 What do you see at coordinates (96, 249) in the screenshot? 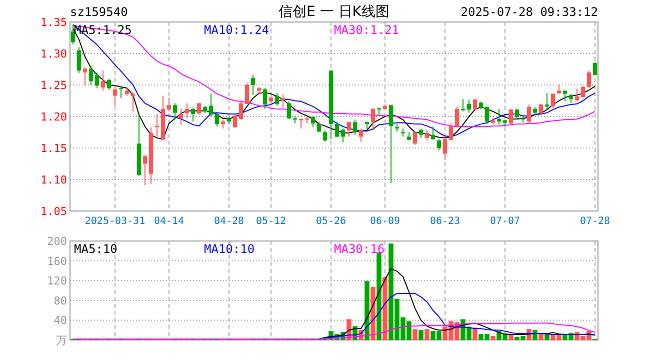
I see `text: MA5:10` at bounding box center [96, 249].